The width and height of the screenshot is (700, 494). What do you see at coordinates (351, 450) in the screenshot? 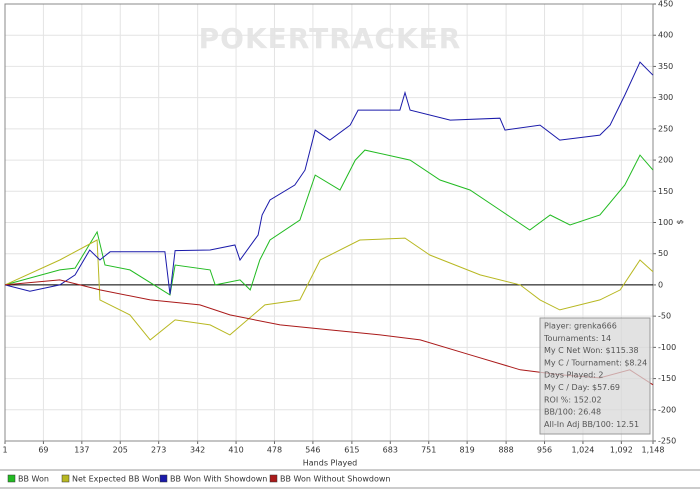
I see `x-tick-label: 615` at bounding box center [351, 450].